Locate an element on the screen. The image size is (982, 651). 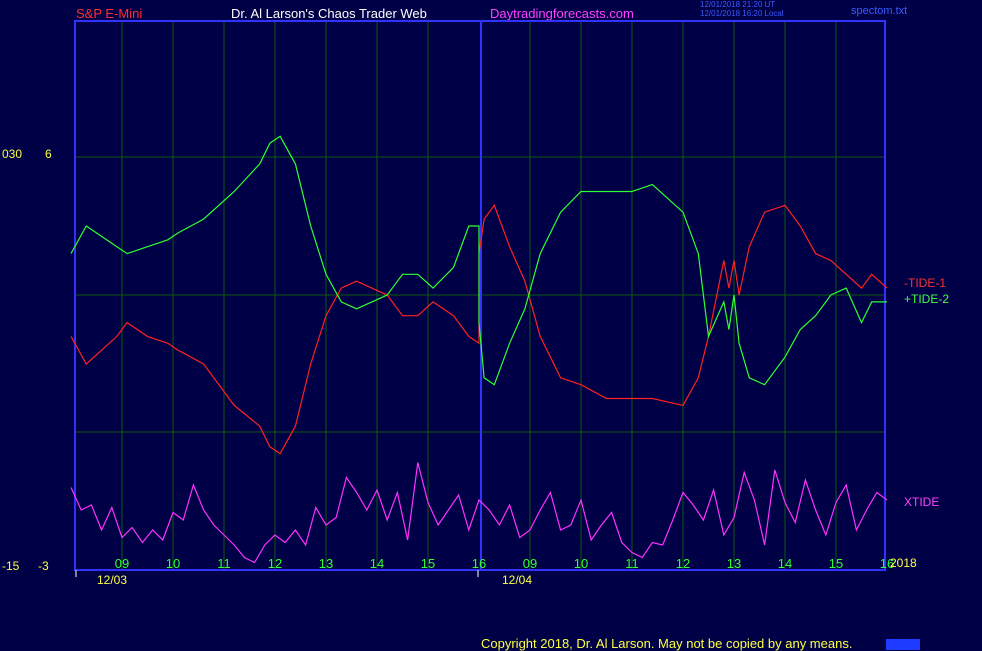
legend-xtide: XTIDE is located at coordinates (922, 502).